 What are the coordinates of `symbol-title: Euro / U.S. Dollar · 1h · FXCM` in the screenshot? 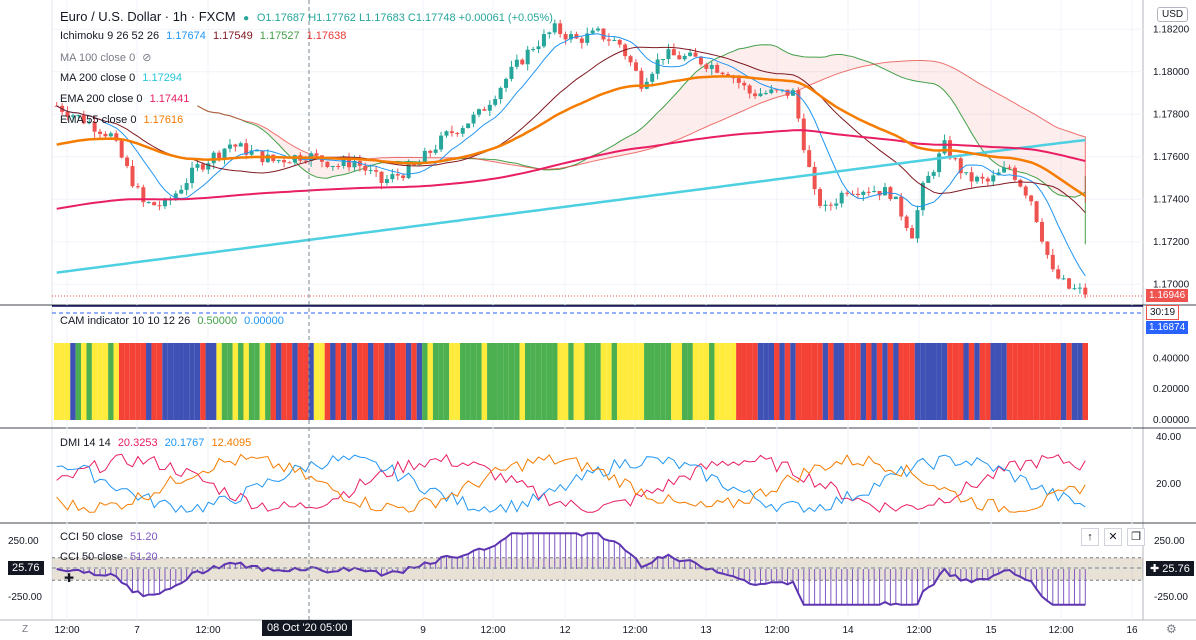 It's located at (148, 16).